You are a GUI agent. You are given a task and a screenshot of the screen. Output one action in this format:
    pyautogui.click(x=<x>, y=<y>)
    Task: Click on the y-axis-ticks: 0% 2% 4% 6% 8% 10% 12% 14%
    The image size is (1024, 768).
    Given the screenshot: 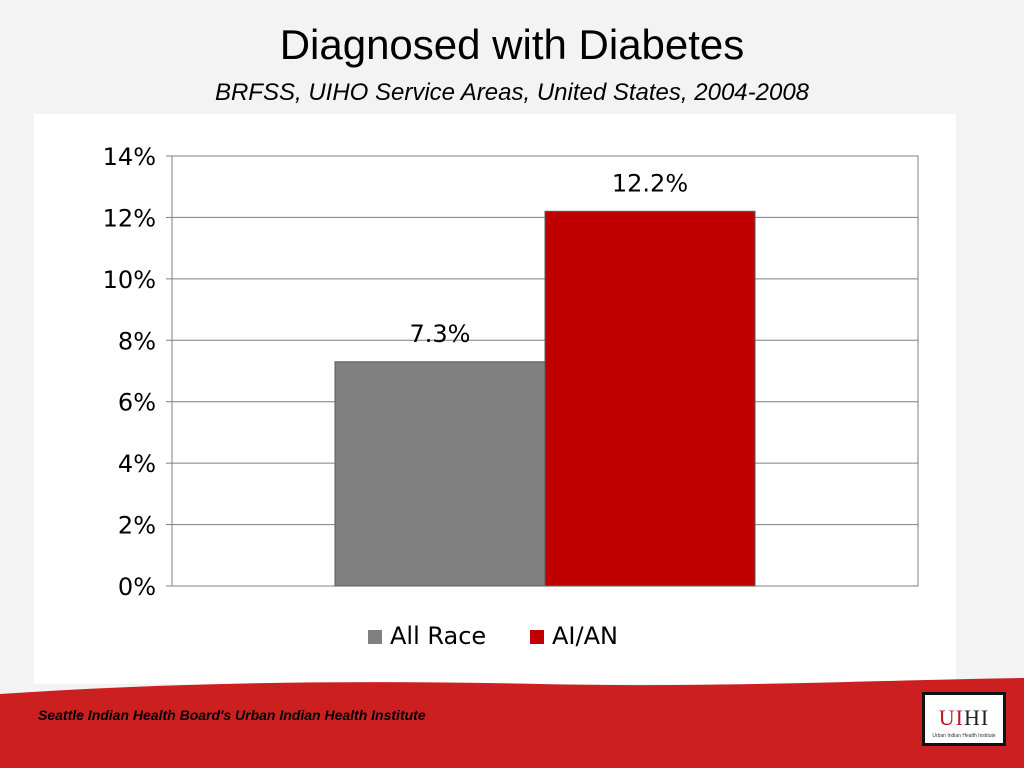 What is the action you would take?
    pyautogui.click(x=137, y=372)
    